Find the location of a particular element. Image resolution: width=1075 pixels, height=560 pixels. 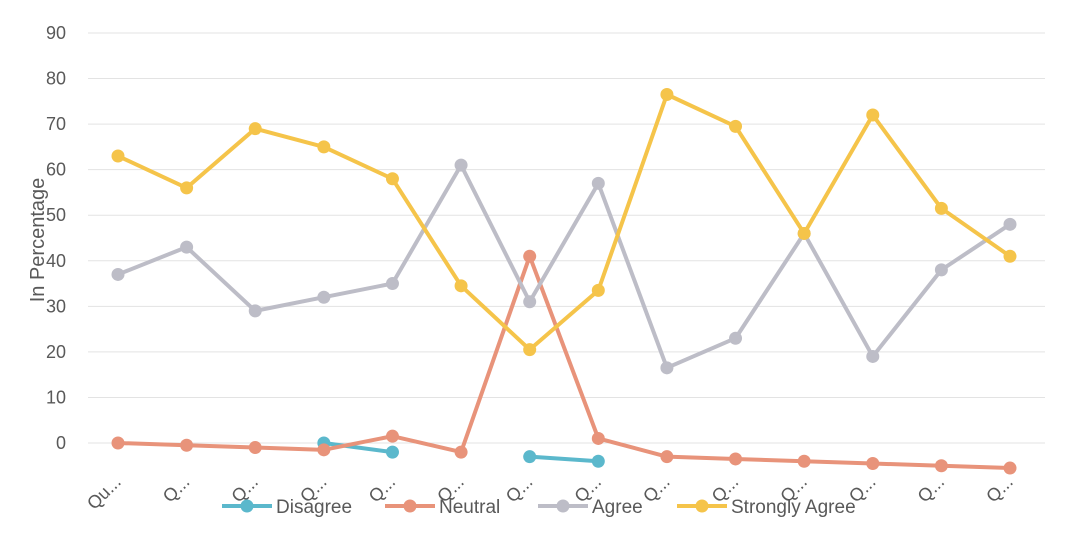

y-tick-label: 60 is located at coordinates (56, 170).